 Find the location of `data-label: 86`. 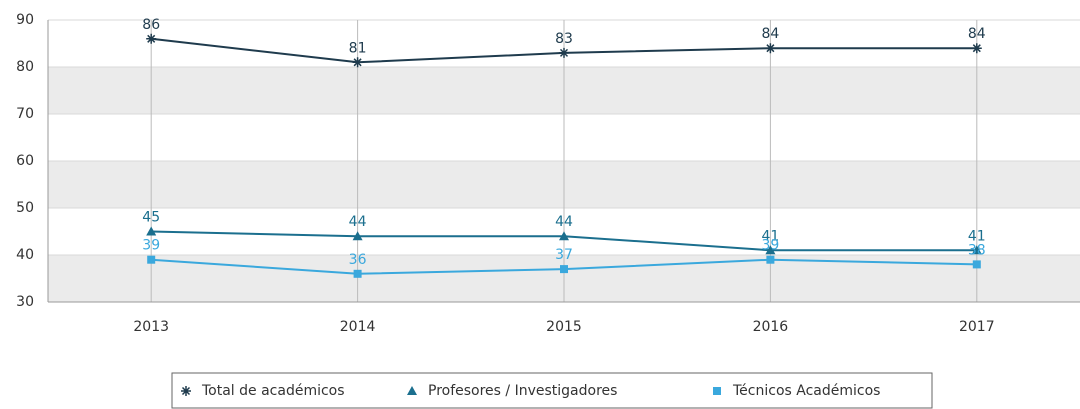

data-label: 86 is located at coordinates (151, 25).